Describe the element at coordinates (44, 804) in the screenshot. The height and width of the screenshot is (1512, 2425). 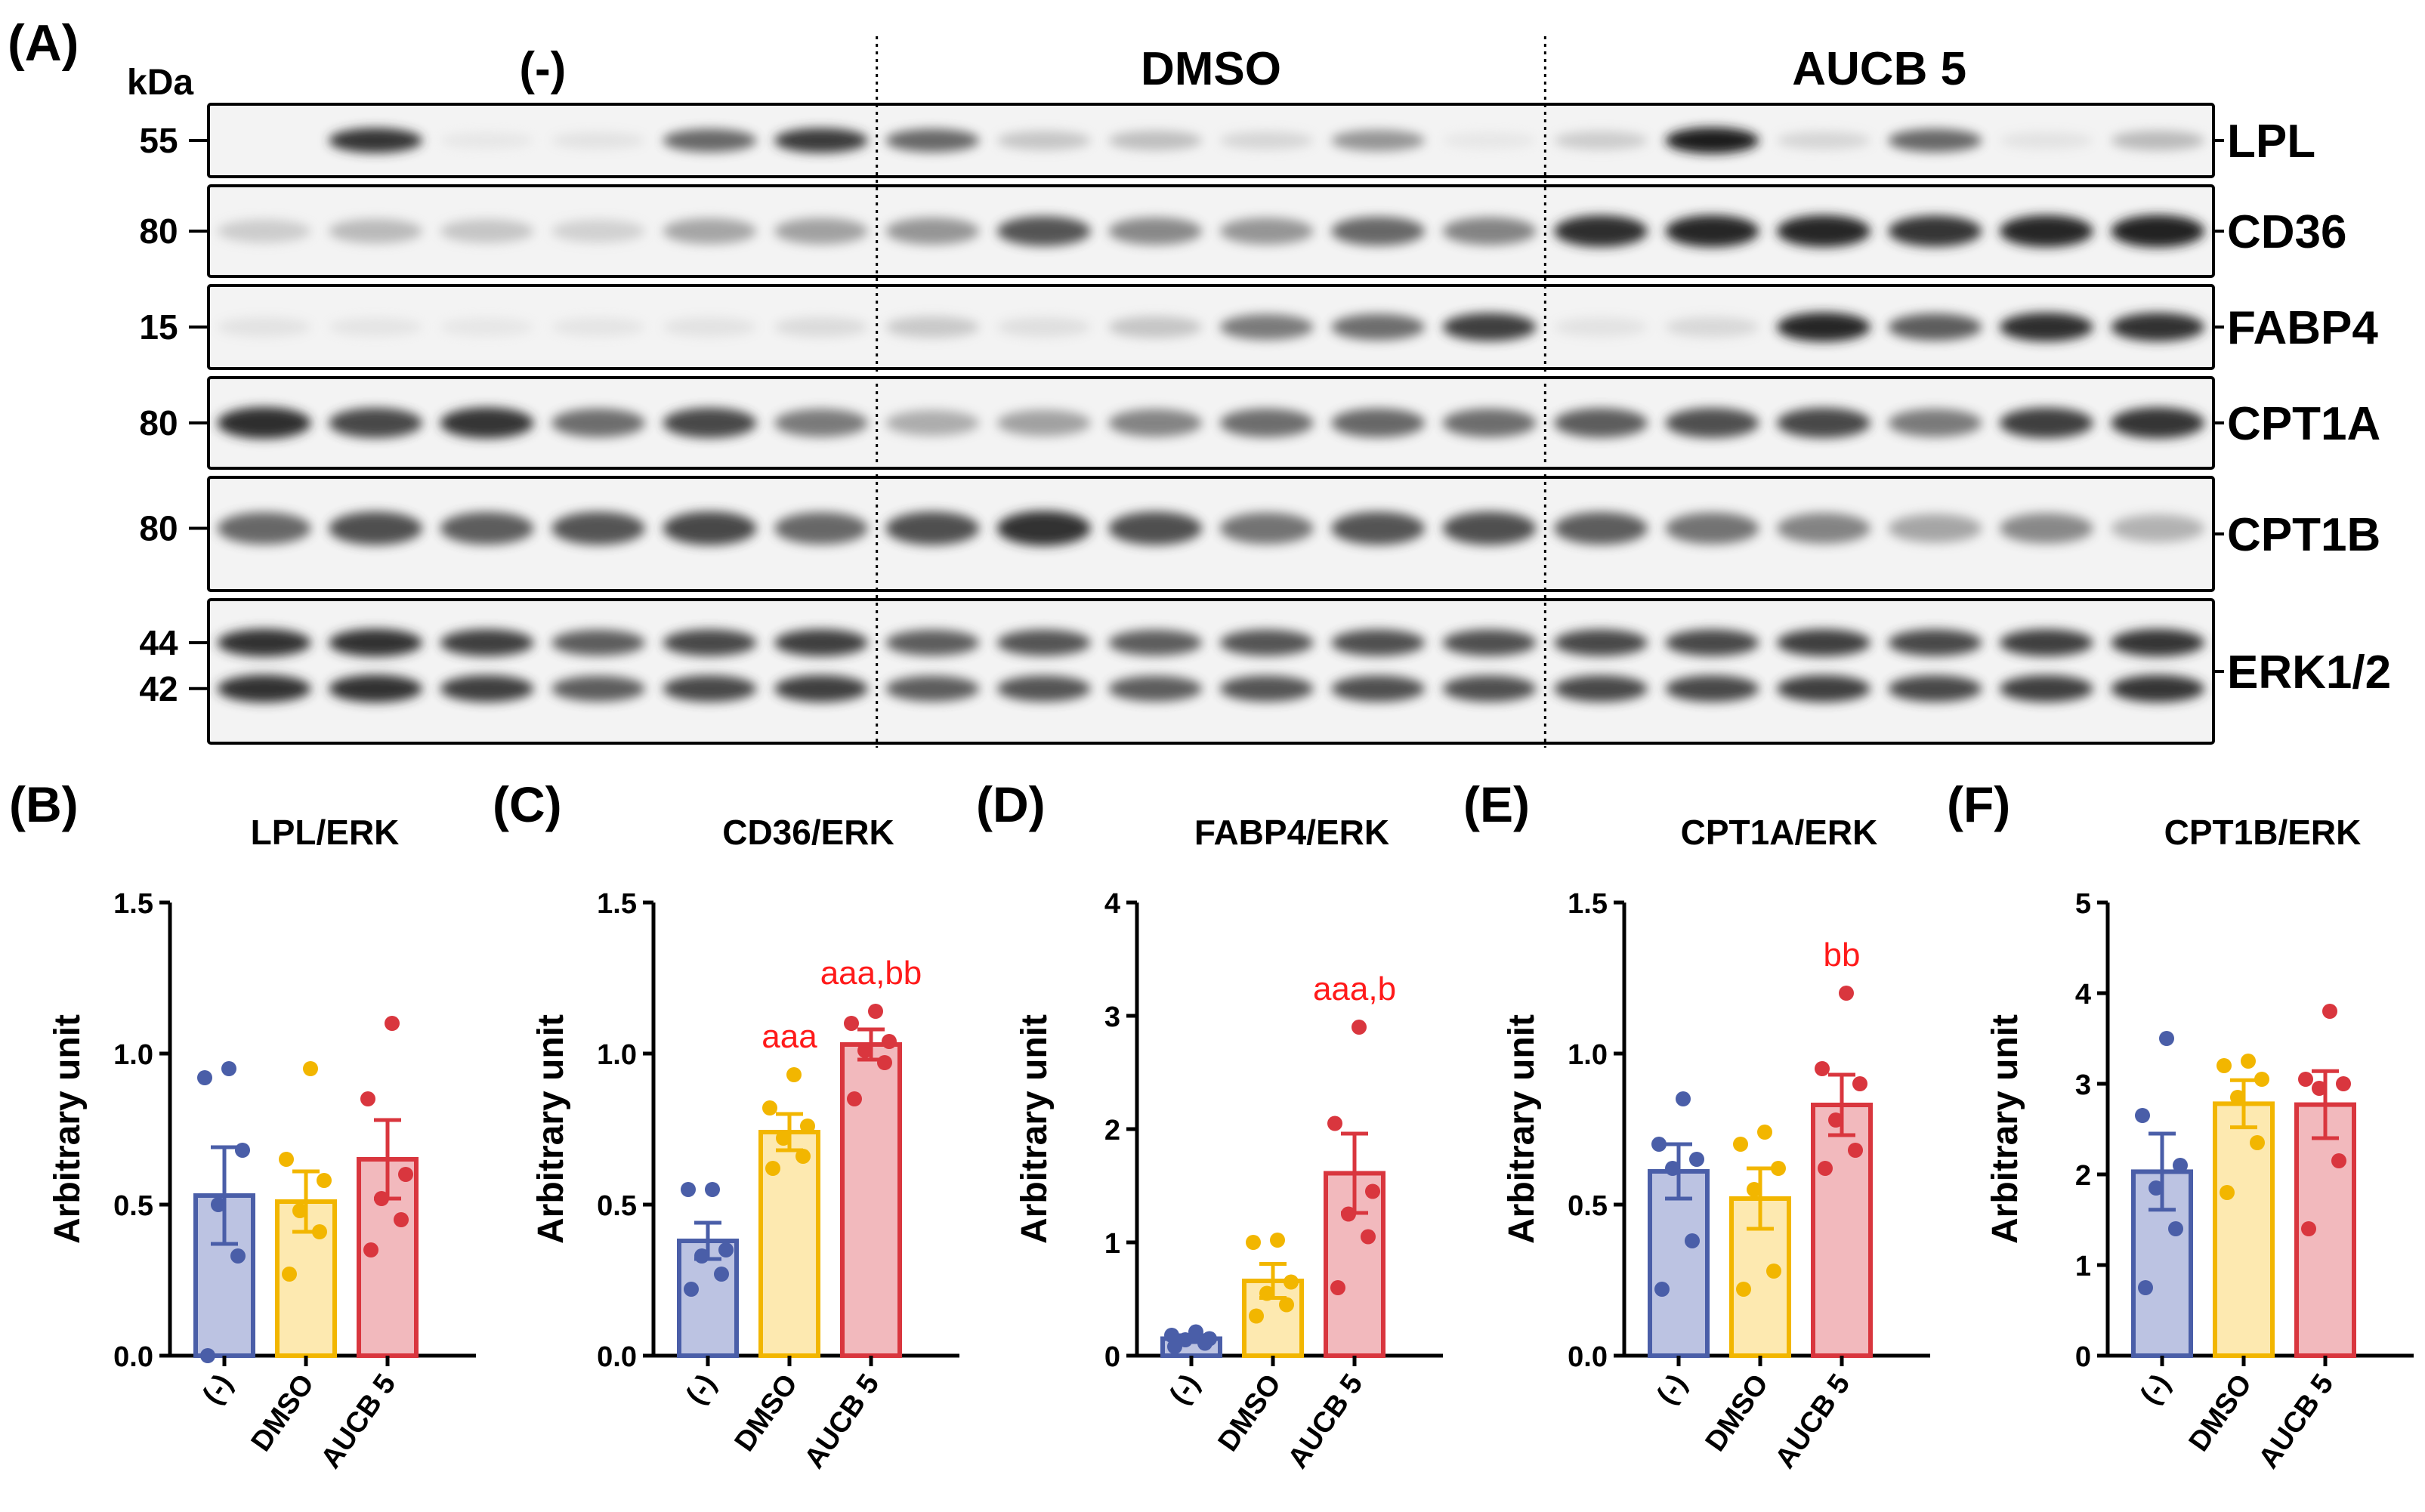
I see `panel-letter: (B)` at that location.